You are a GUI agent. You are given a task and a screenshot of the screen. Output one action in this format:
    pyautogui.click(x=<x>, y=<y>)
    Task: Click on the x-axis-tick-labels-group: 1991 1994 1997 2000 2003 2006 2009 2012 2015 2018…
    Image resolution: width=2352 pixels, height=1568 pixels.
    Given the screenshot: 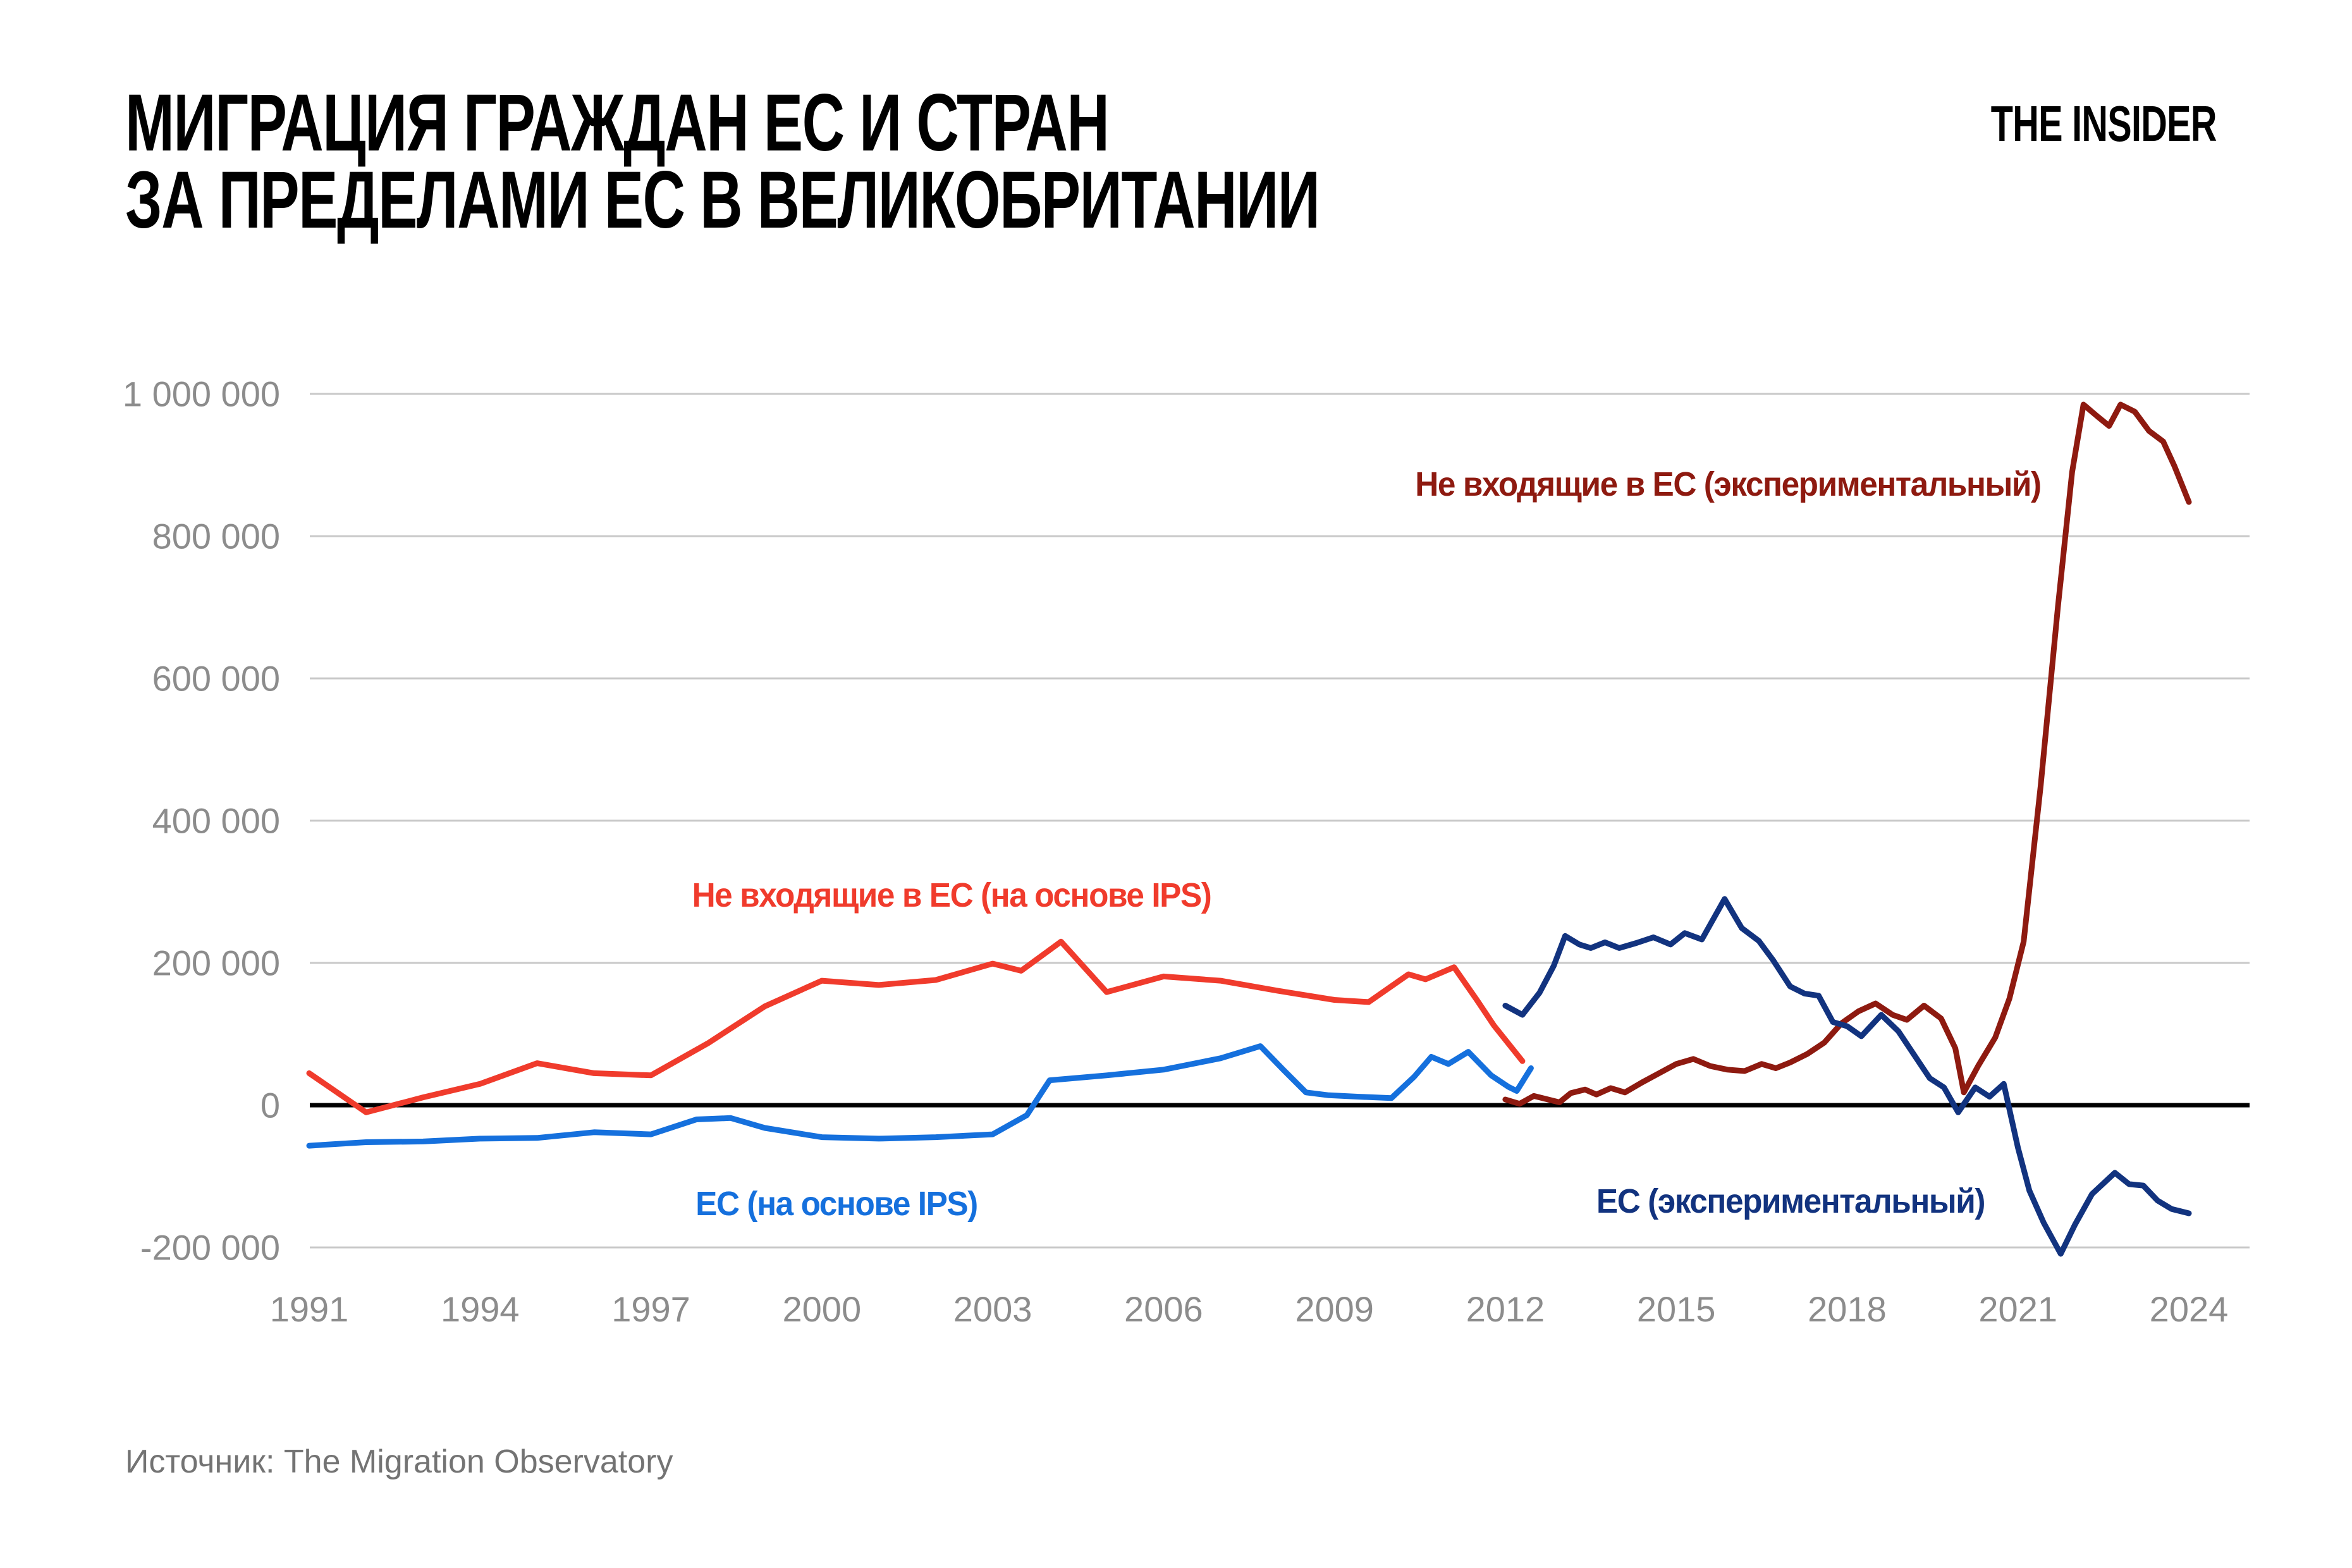 What is the action you would take?
    pyautogui.click(x=1249, y=1309)
    